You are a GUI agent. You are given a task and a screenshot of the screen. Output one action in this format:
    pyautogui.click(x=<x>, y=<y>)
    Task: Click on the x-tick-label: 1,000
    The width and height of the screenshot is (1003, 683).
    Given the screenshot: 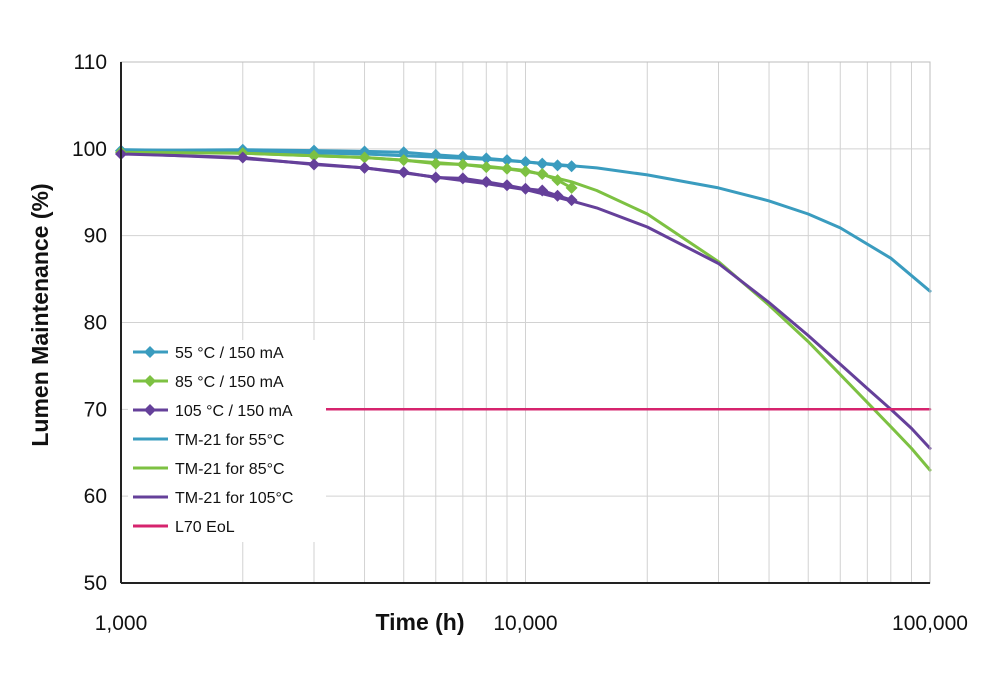 What is the action you would take?
    pyautogui.click(x=121, y=623)
    